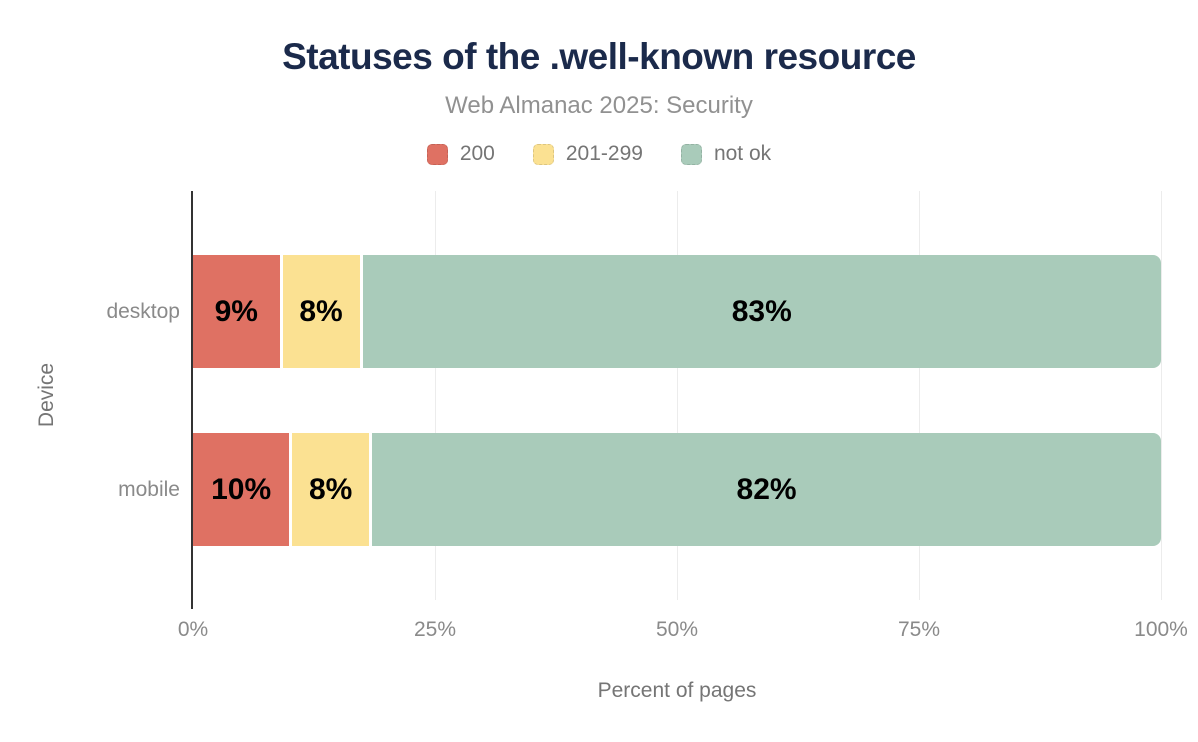 The width and height of the screenshot is (1198, 742). What do you see at coordinates (742, 153) in the screenshot?
I see `legend-label: not ok` at bounding box center [742, 153].